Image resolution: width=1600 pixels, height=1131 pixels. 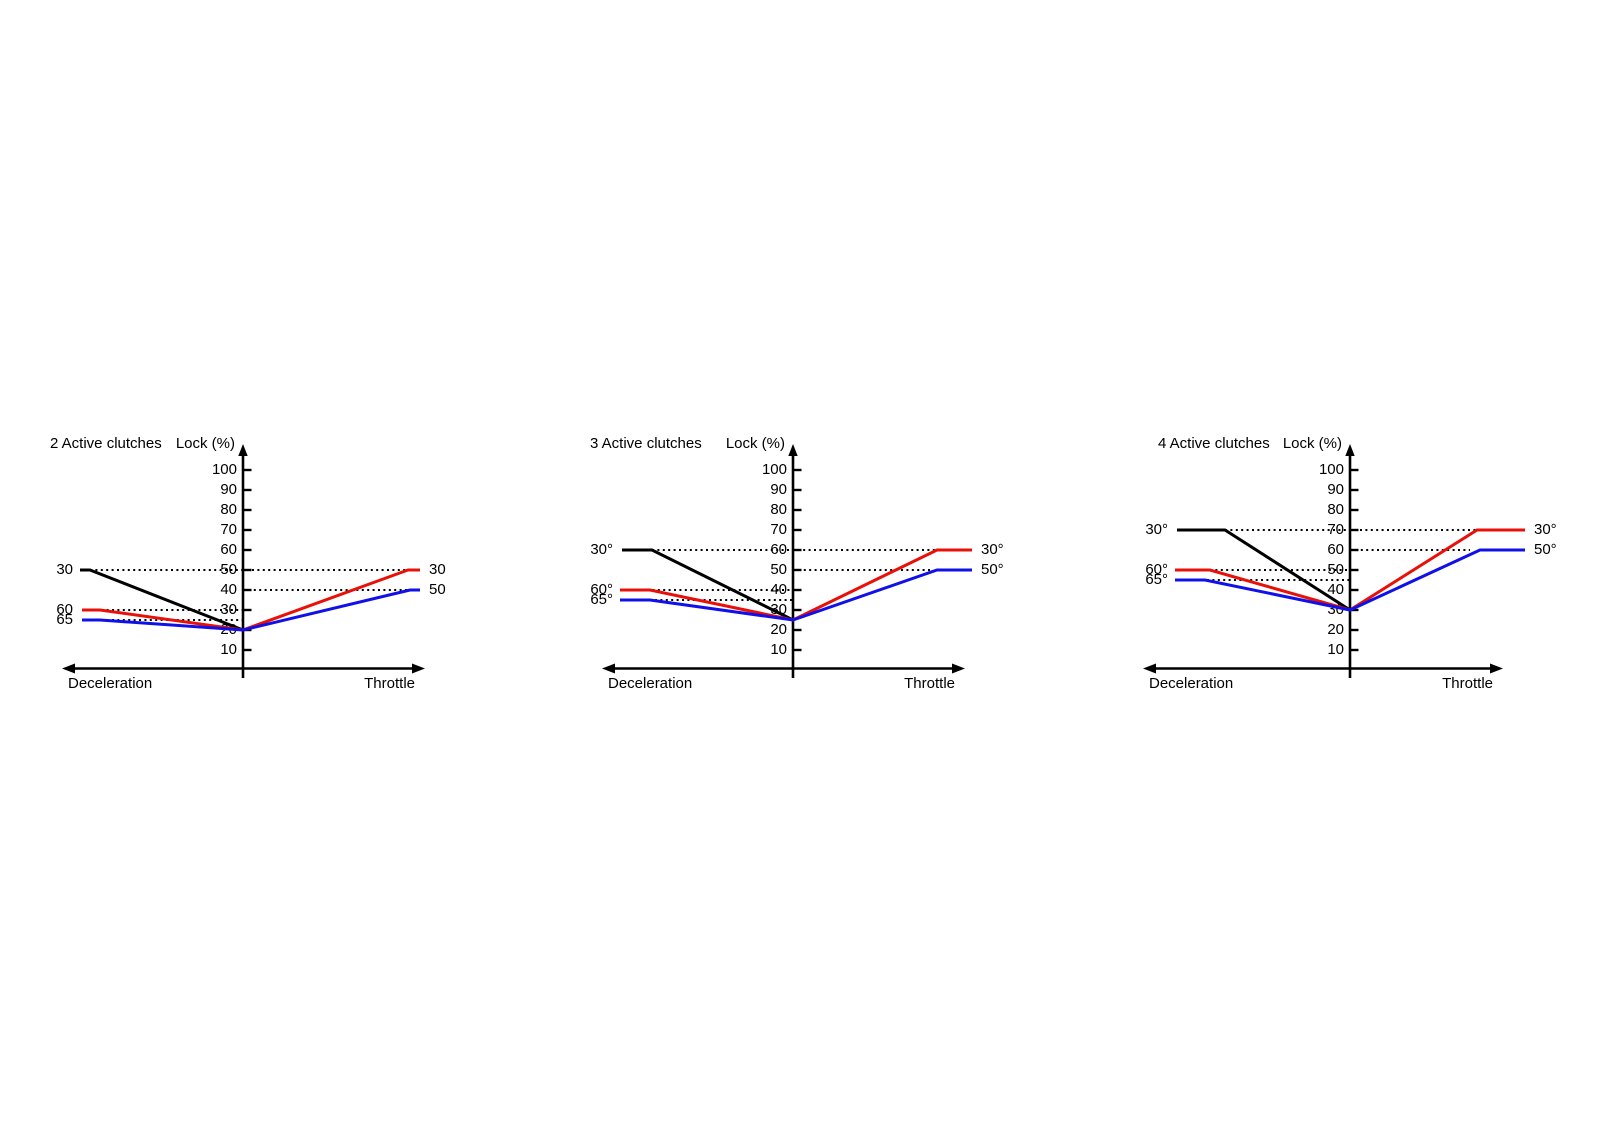 I want to click on chart2-x-label-throttle: Throttle, so click(x=929, y=683).